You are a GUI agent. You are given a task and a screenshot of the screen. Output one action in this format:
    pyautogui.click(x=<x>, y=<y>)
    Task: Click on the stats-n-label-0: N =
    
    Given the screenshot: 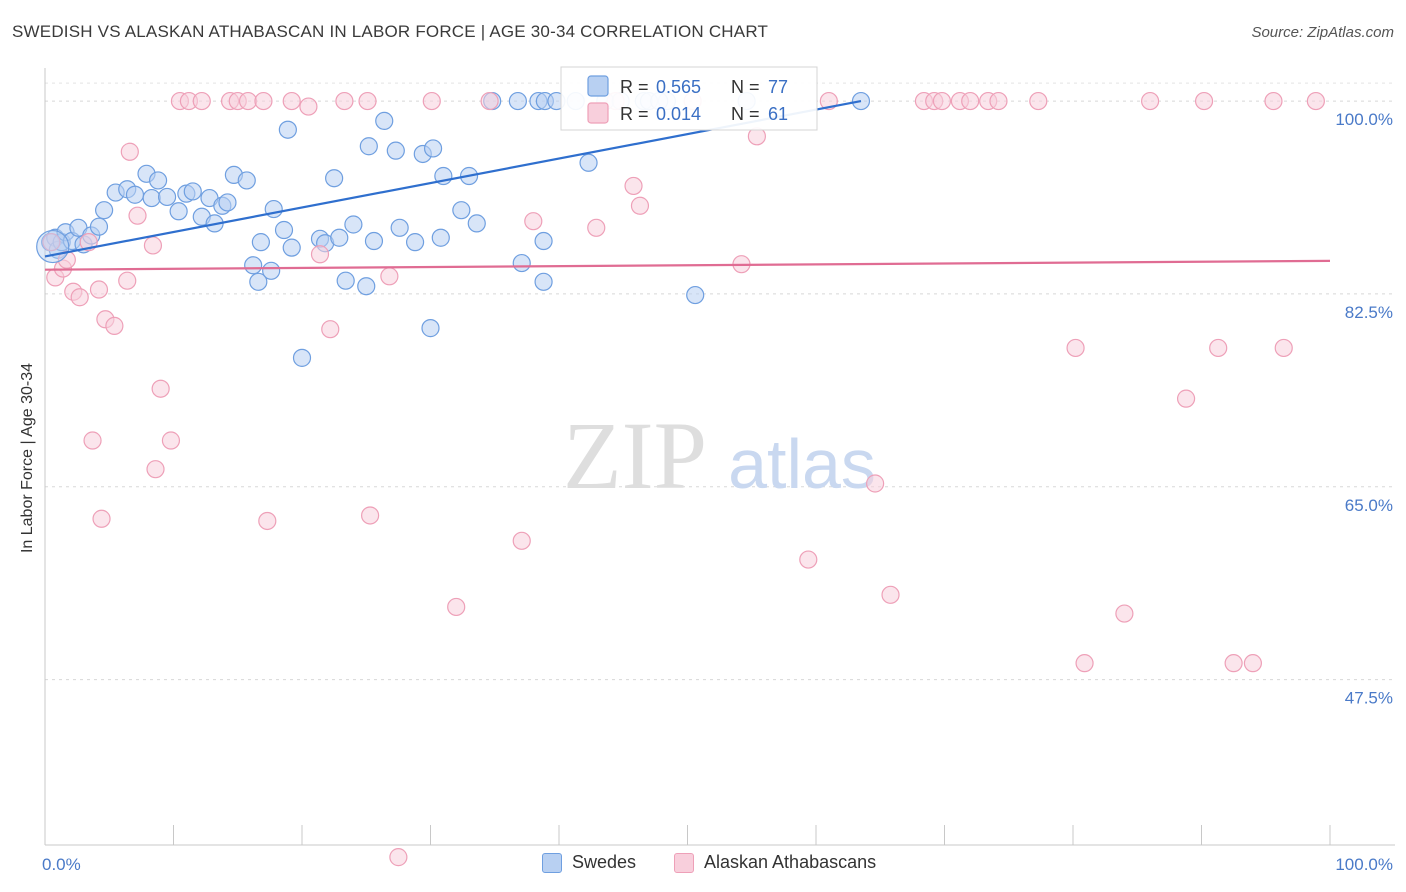 What is the action you would take?
    pyautogui.click(x=745, y=87)
    